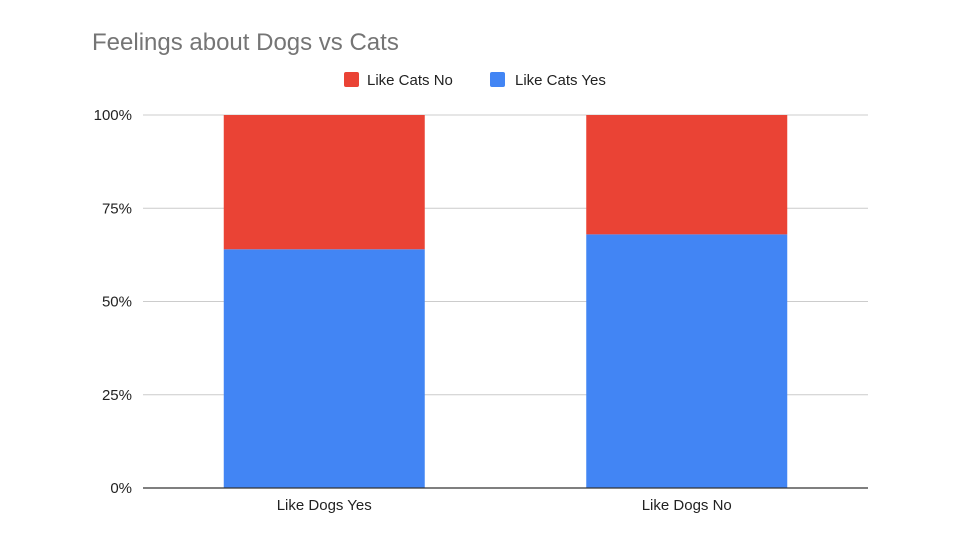 Image resolution: width=960 pixels, height=540 pixels. Describe the element at coordinates (504, 505) in the screenshot. I see `x-tick-labels: Like Dogs Yes Like Dogs No` at that location.